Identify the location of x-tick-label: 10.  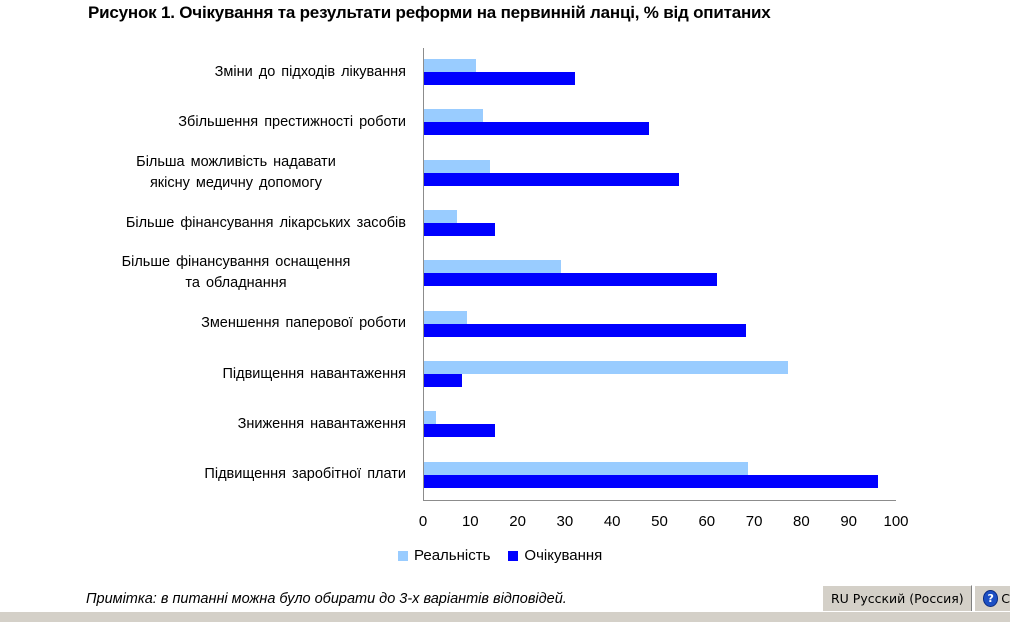
(470, 521).